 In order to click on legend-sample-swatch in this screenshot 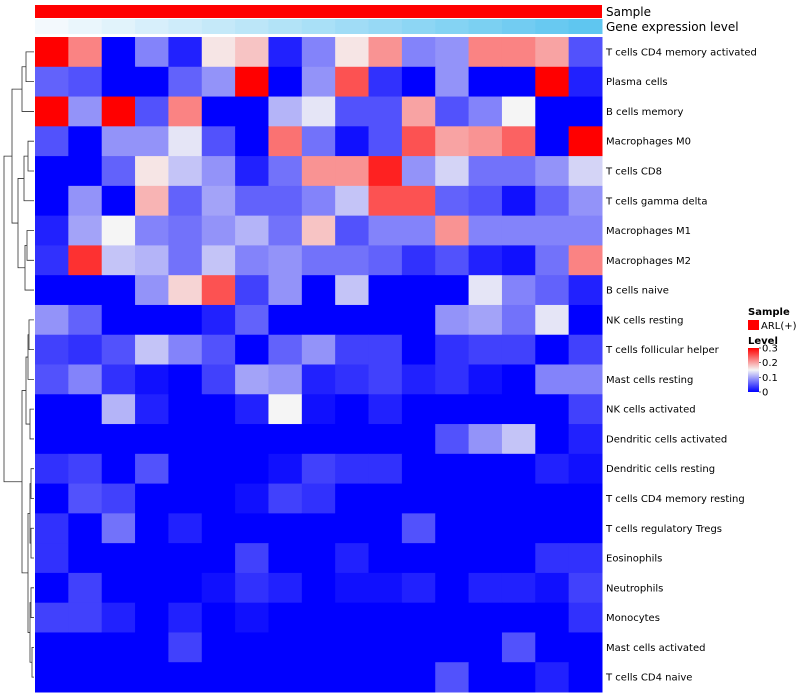, I will do `click(753, 325)`.